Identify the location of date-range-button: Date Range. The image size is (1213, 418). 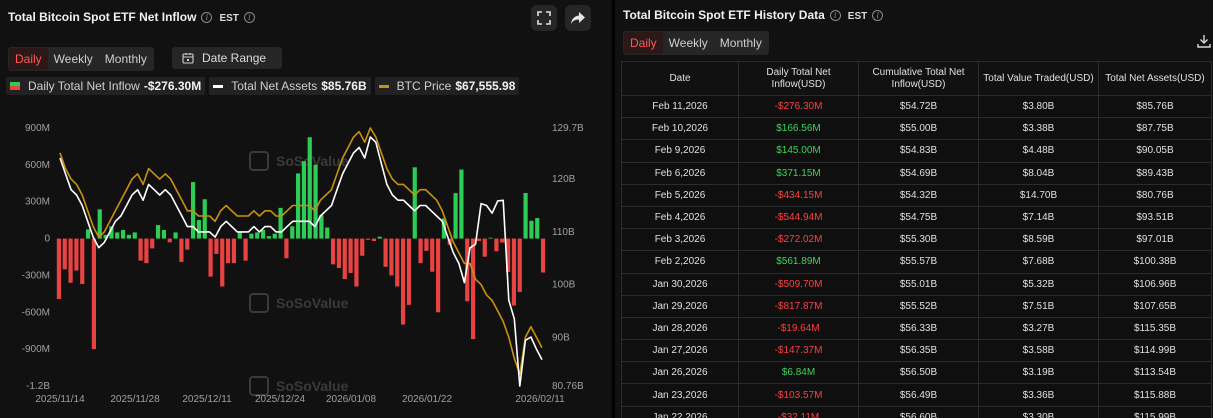
(227, 58).